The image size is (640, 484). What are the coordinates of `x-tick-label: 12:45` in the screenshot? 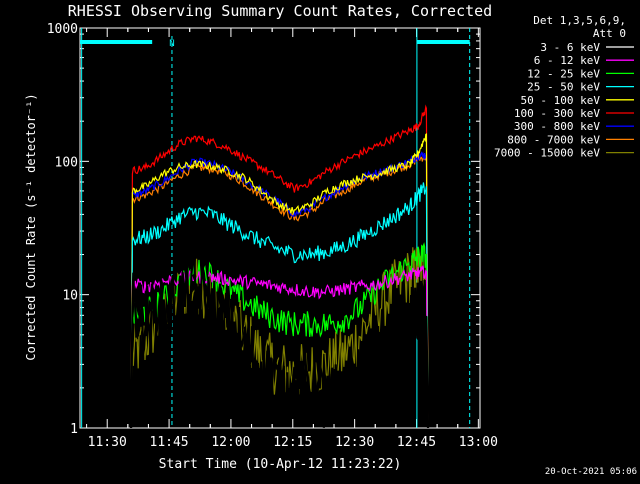 It's located at (416, 442).